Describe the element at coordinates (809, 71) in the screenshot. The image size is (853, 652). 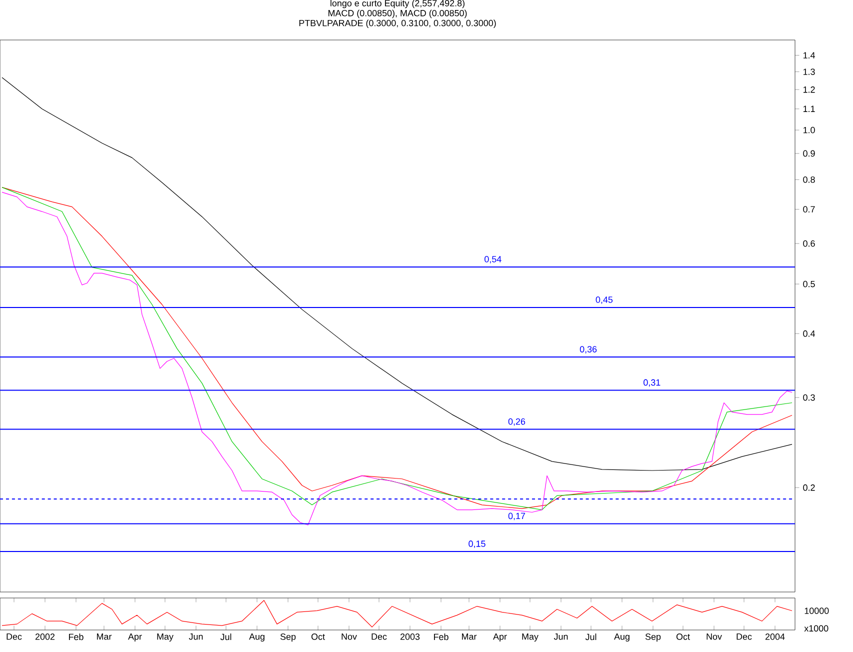
I see `y-tick-label: 1.3` at that location.